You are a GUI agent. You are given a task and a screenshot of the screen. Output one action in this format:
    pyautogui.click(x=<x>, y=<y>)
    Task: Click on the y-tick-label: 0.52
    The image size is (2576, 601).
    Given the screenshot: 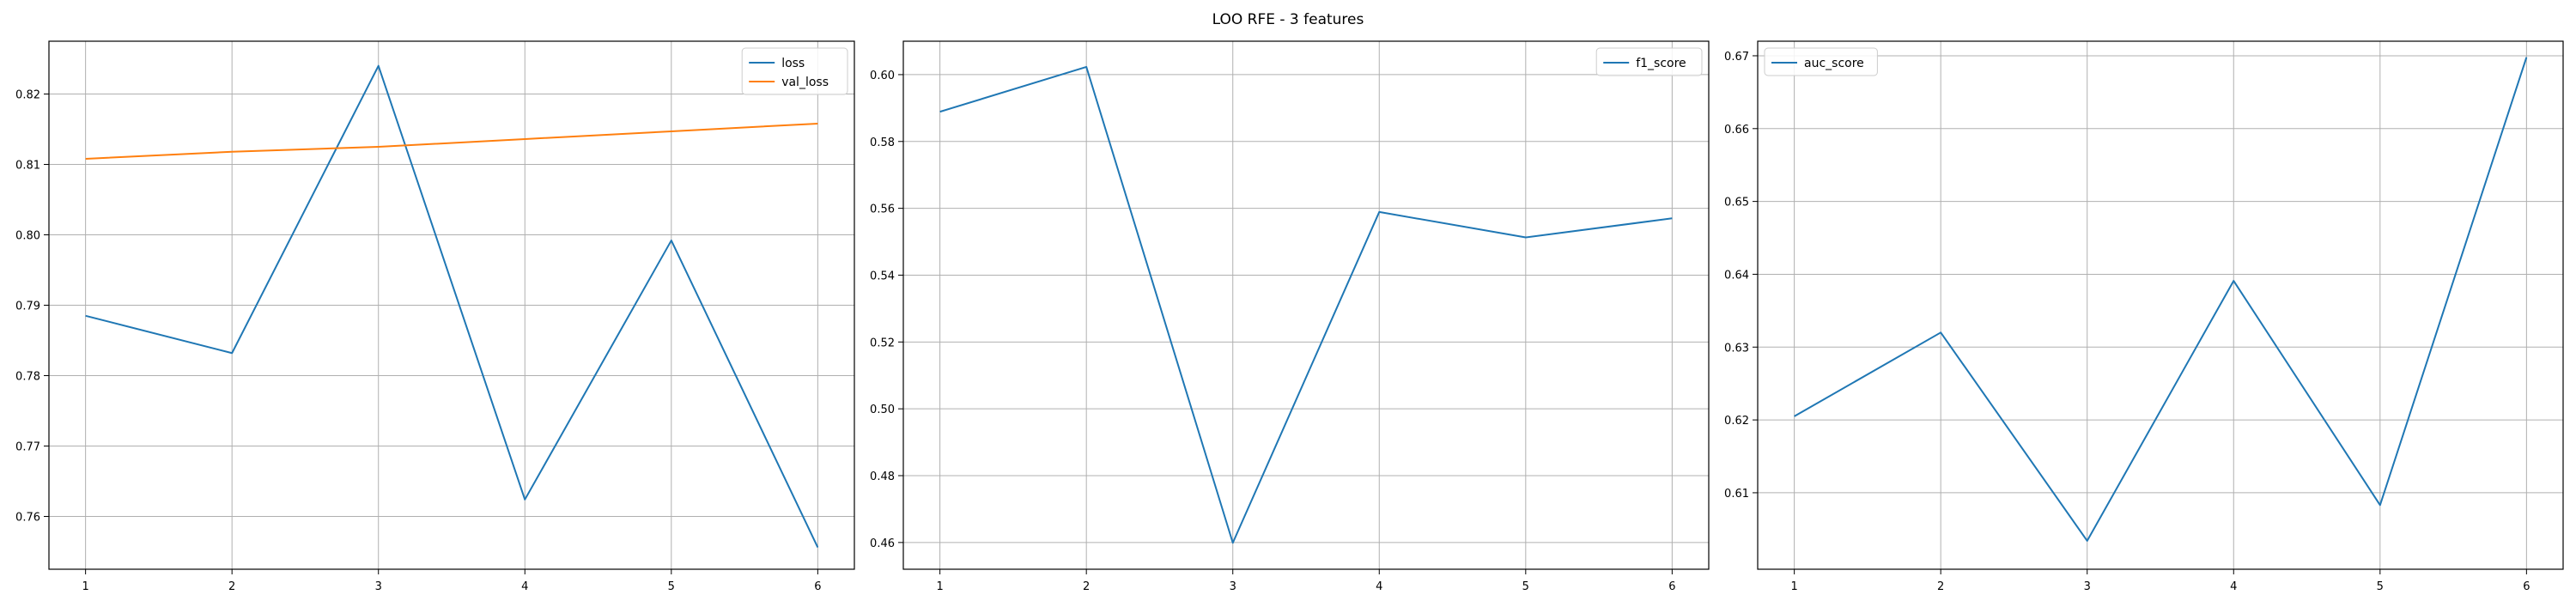 What is the action you would take?
    pyautogui.click(x=882, y=343)
    